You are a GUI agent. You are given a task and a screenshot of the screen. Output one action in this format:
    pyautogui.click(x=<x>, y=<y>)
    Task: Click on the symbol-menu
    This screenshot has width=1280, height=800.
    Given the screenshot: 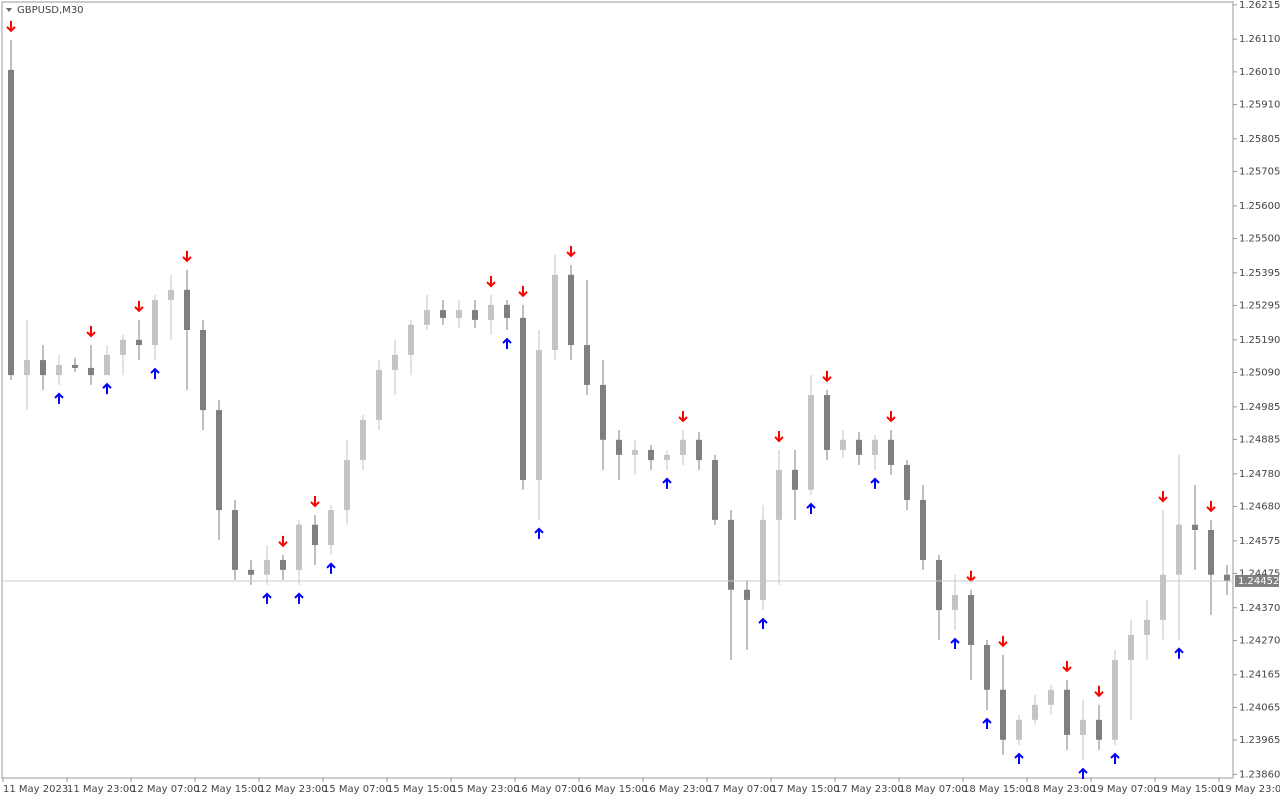 What is the action you would take?
    pyautogui.click(x=9, y=10)
    